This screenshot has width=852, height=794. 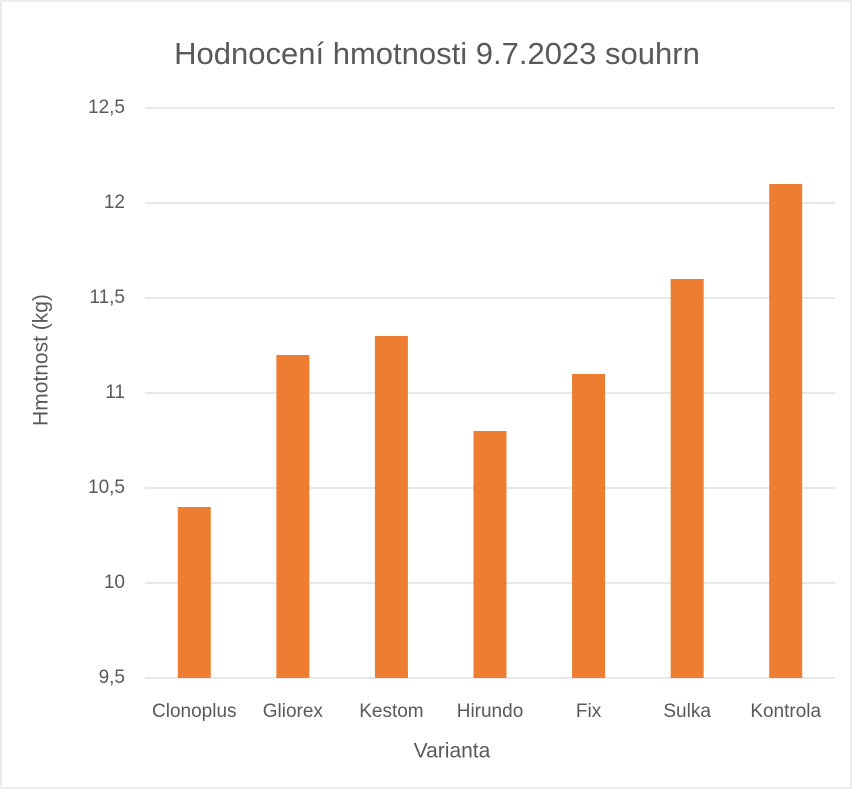 What do you see at coordinates (785, 711) in the screenshot?
I see `x-tick-label: Kontrola` at bounding box center [785, 711].